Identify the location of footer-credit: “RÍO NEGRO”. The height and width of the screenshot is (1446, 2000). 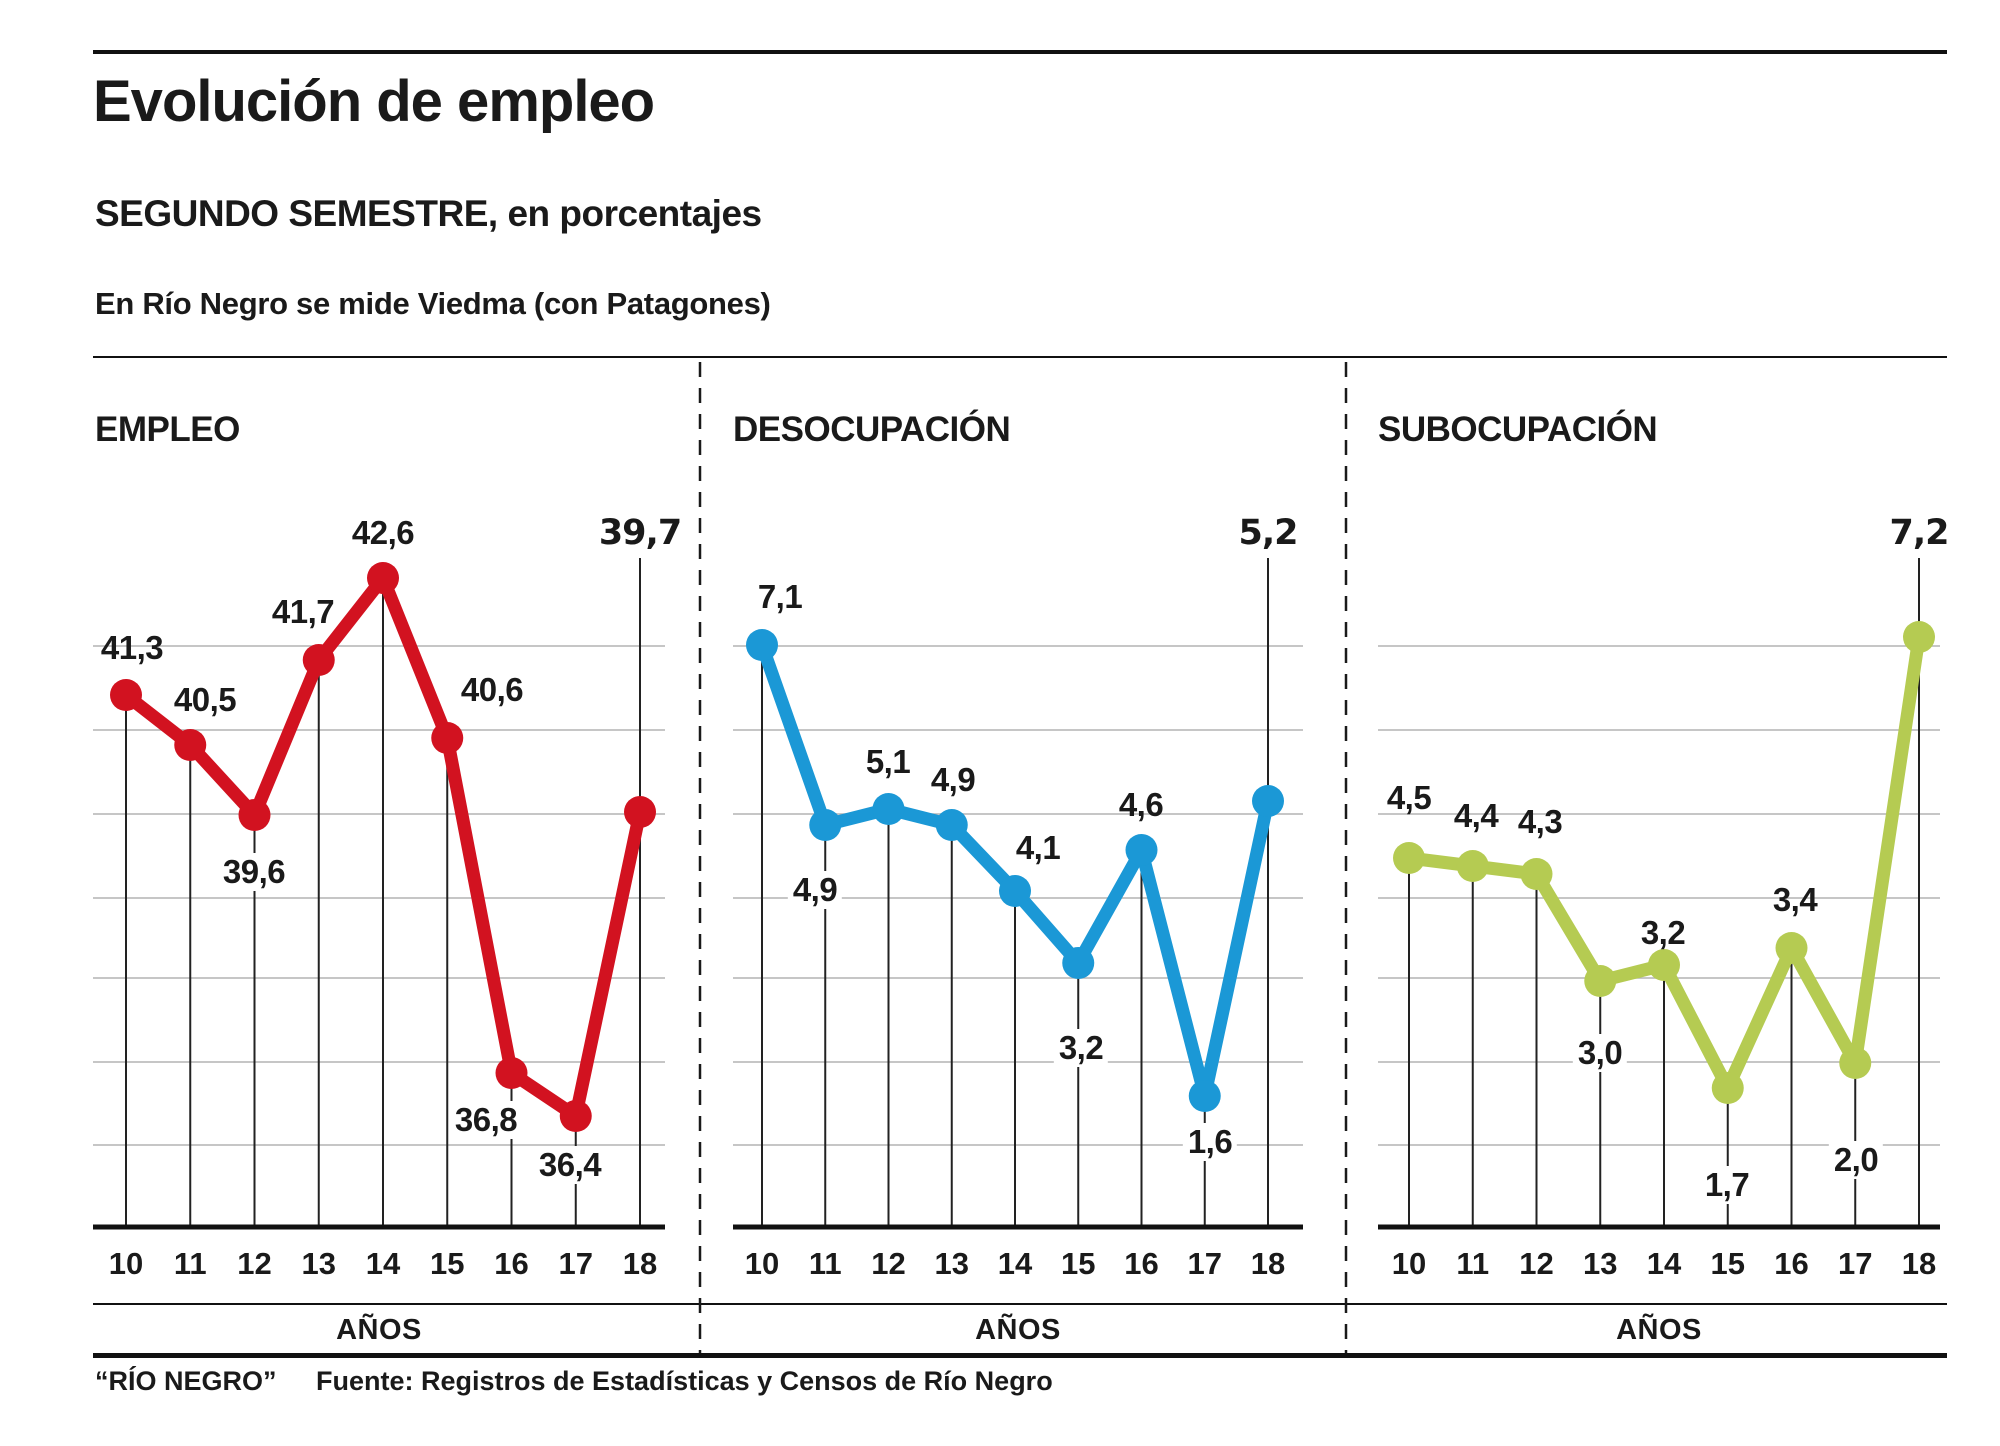
(186, 1381).